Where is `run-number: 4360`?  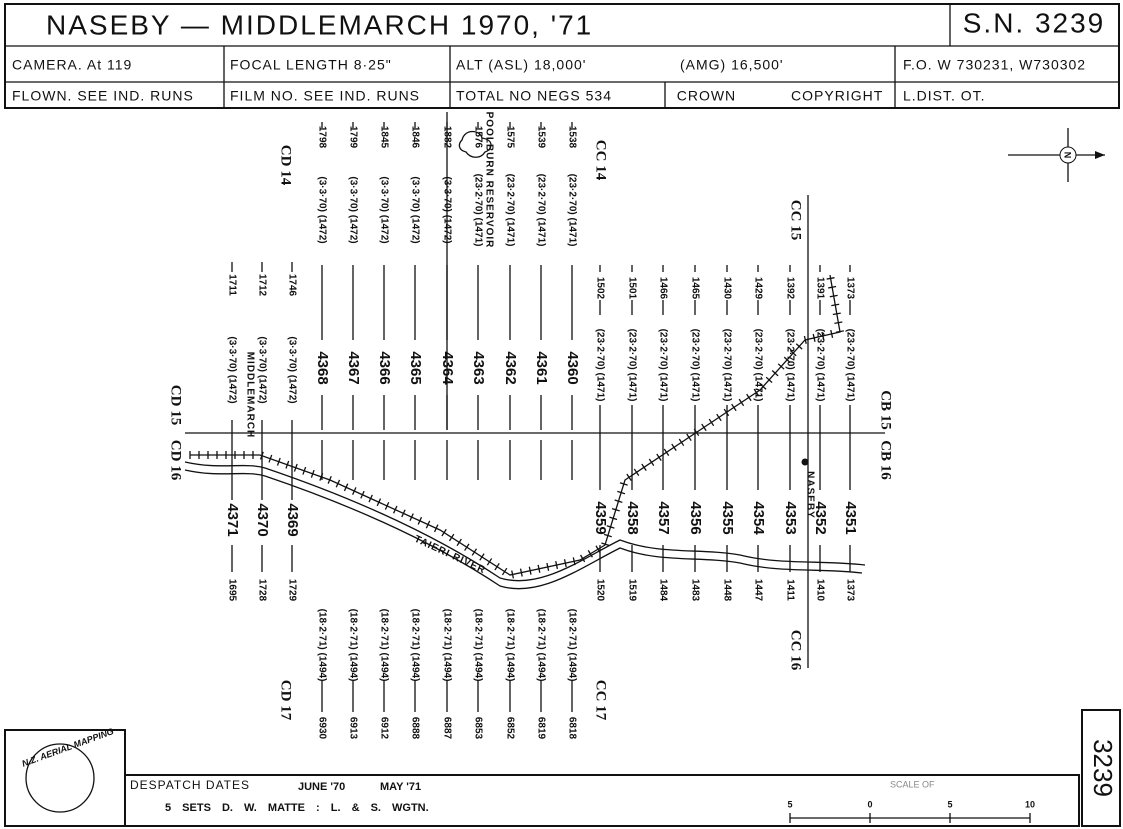 run-number: 4360 is located at coordinates (572, 367).